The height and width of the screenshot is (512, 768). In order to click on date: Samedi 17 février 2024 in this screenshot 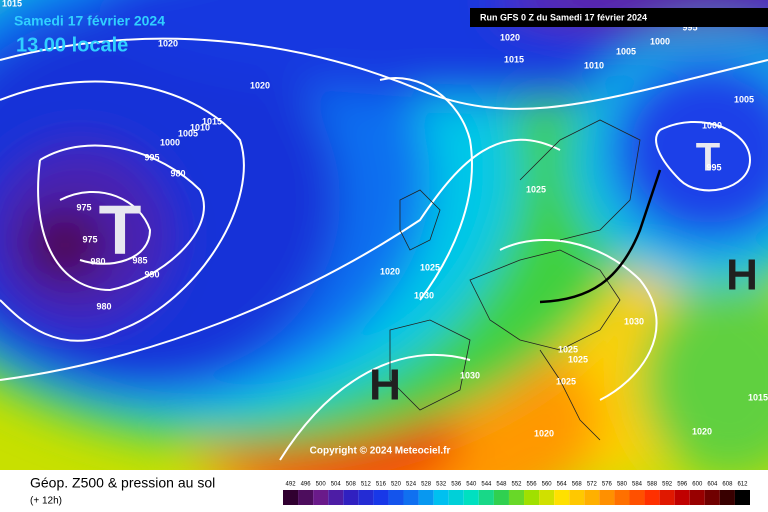, I will do `click(89, 21)`.